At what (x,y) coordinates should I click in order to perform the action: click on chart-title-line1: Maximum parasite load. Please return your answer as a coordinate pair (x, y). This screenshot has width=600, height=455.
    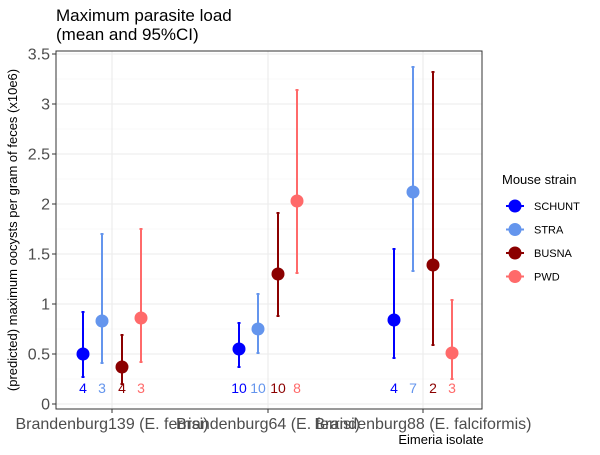
    Looking at the image, I should click on (144, 15).